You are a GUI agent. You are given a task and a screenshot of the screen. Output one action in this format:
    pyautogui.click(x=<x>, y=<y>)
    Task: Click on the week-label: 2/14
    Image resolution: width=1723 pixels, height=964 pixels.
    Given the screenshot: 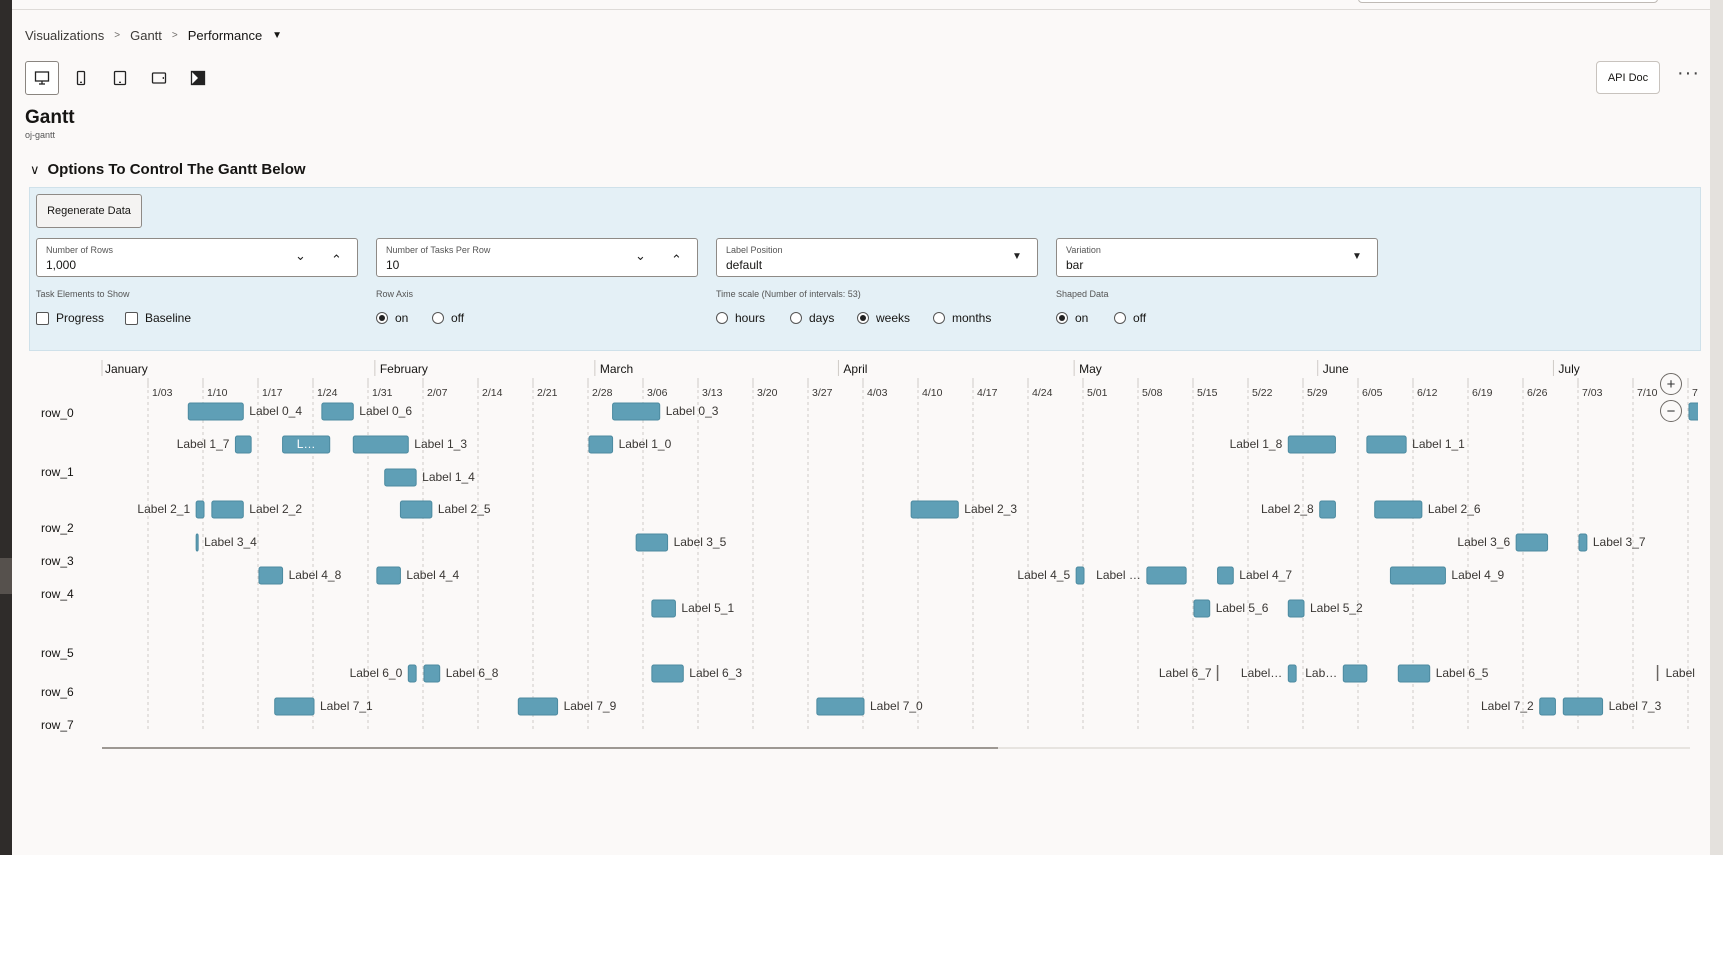 What is the action you would take?
    pyautogui.click(x=492, y=393)
    